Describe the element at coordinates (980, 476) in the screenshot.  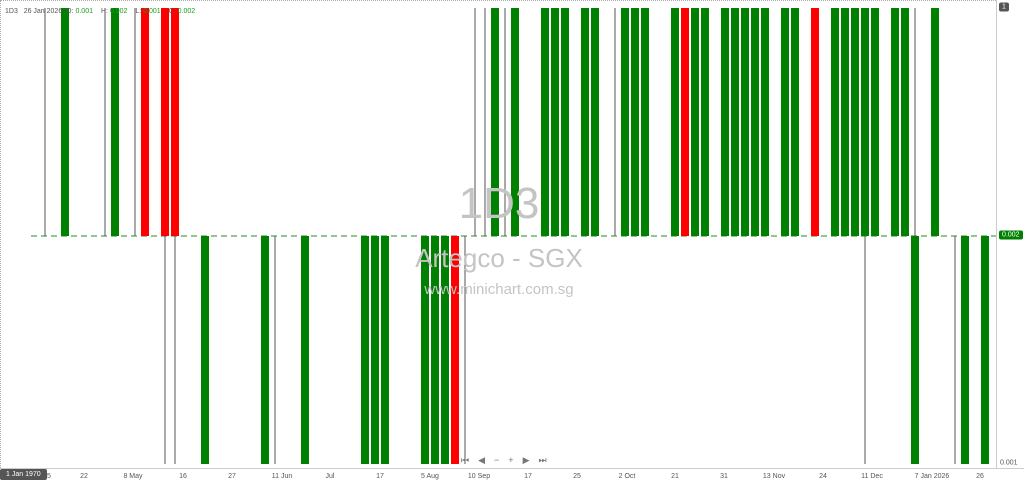
I see `x-tick-label: 26` at that location.